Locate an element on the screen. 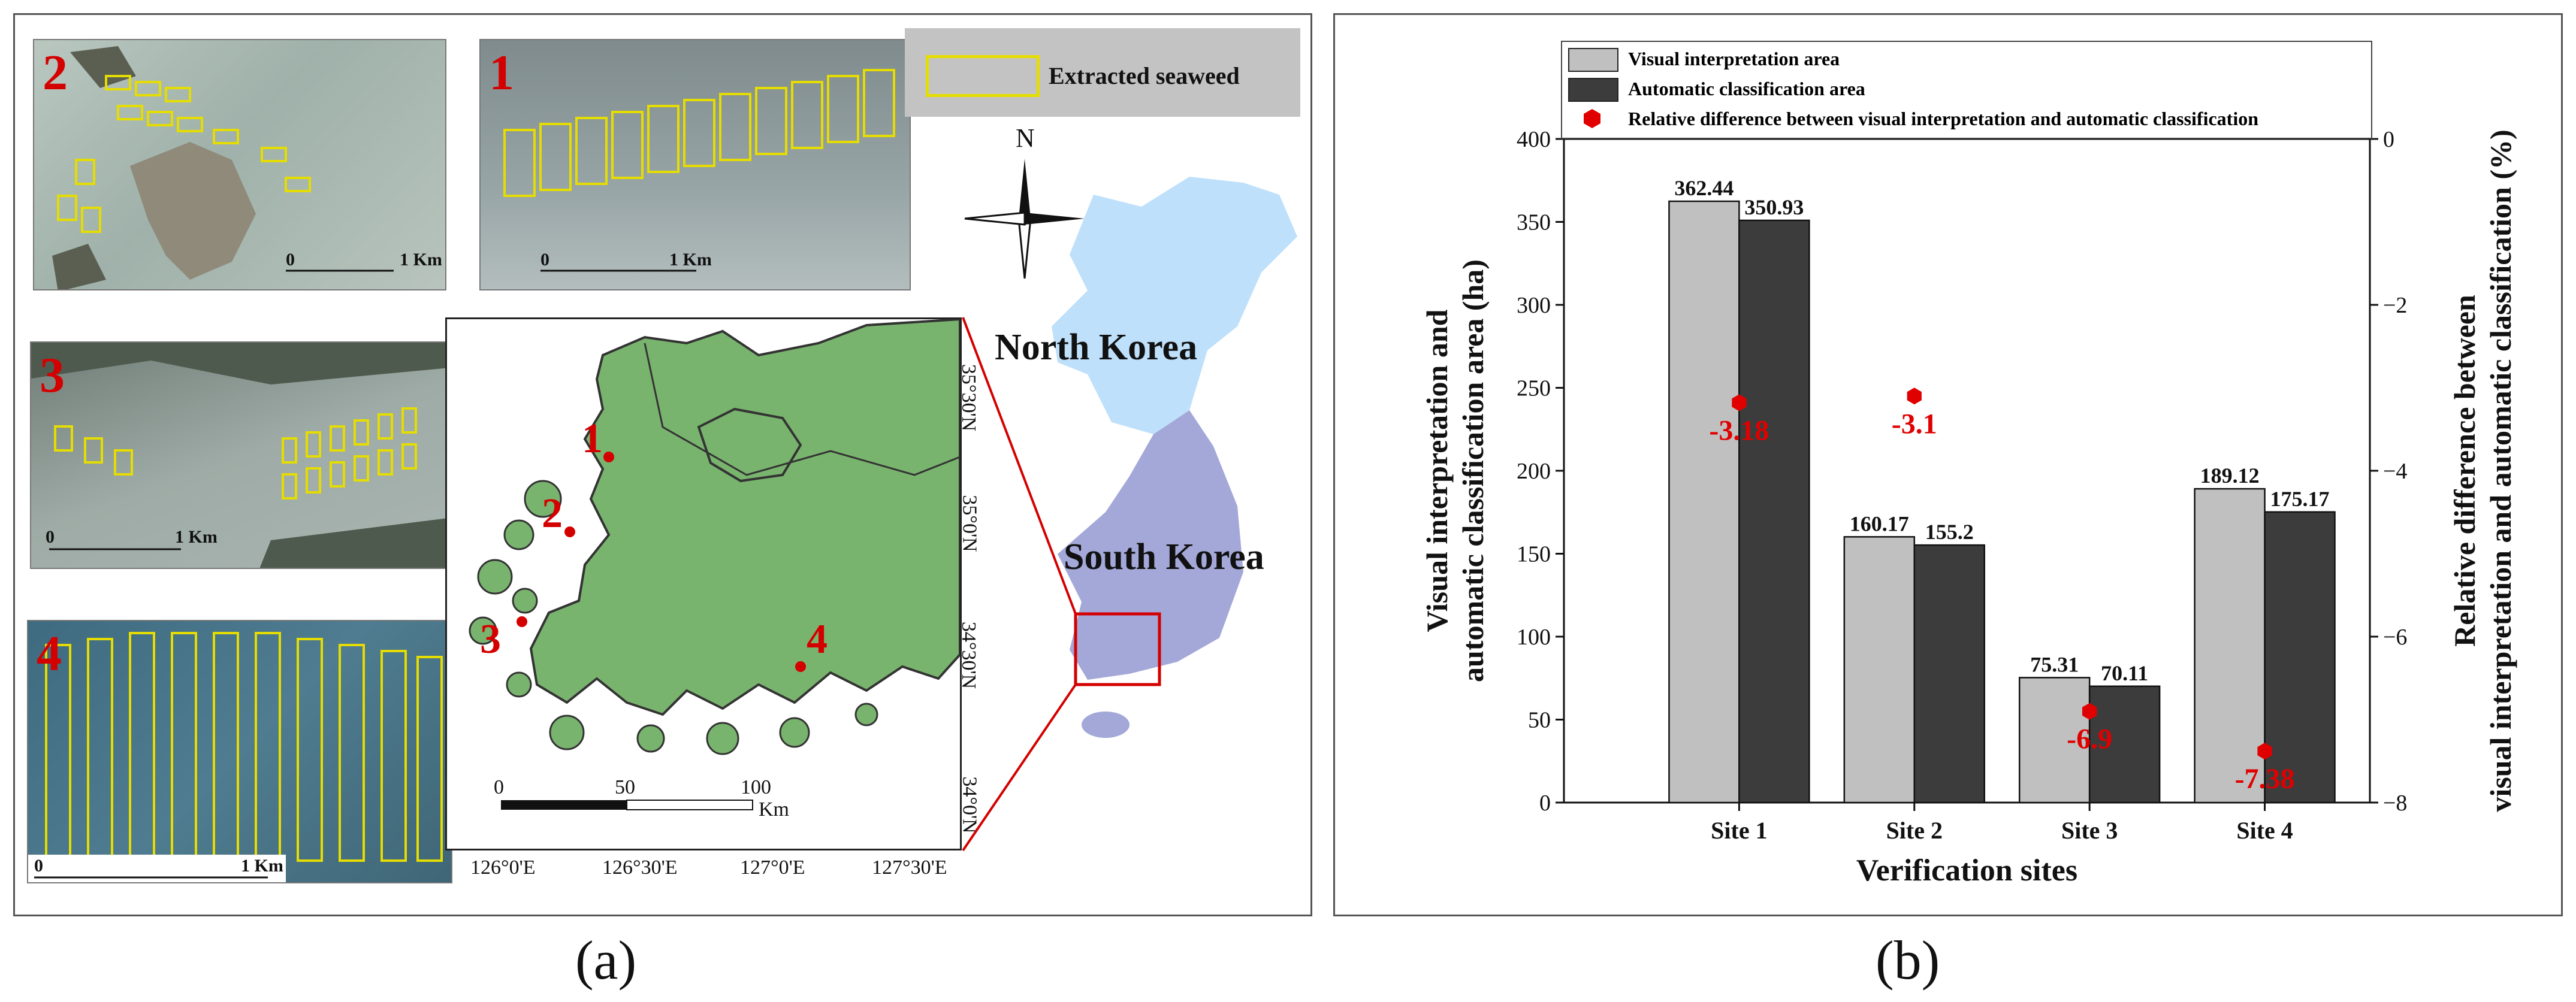 The image size is (2576, 1002). seaweed-legend-swatch is located at coordinates (983, 76).